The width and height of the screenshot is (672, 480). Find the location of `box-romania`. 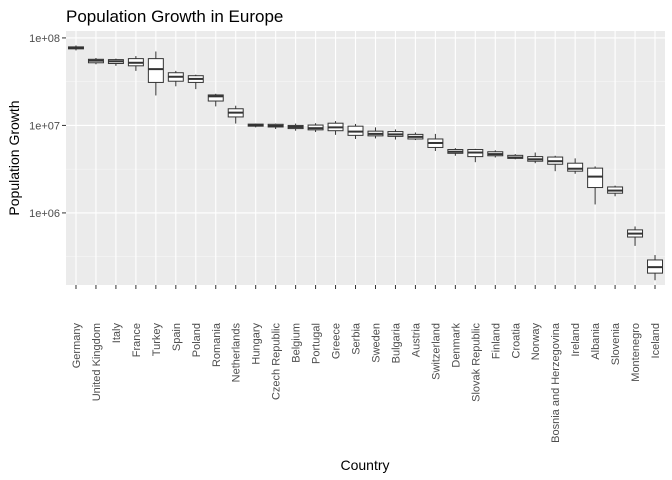

box-romania is located at coordinates (215, 100).